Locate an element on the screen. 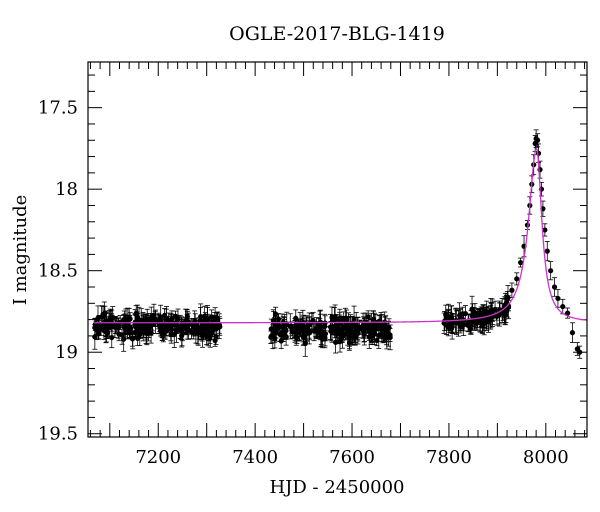  y-tick-label: 18 is located at coordinates (66, 189).